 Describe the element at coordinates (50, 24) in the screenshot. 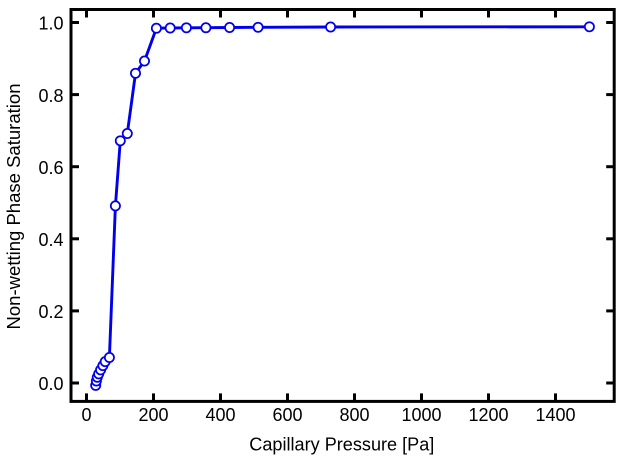

I see `svg-text: 1.0` at that location.